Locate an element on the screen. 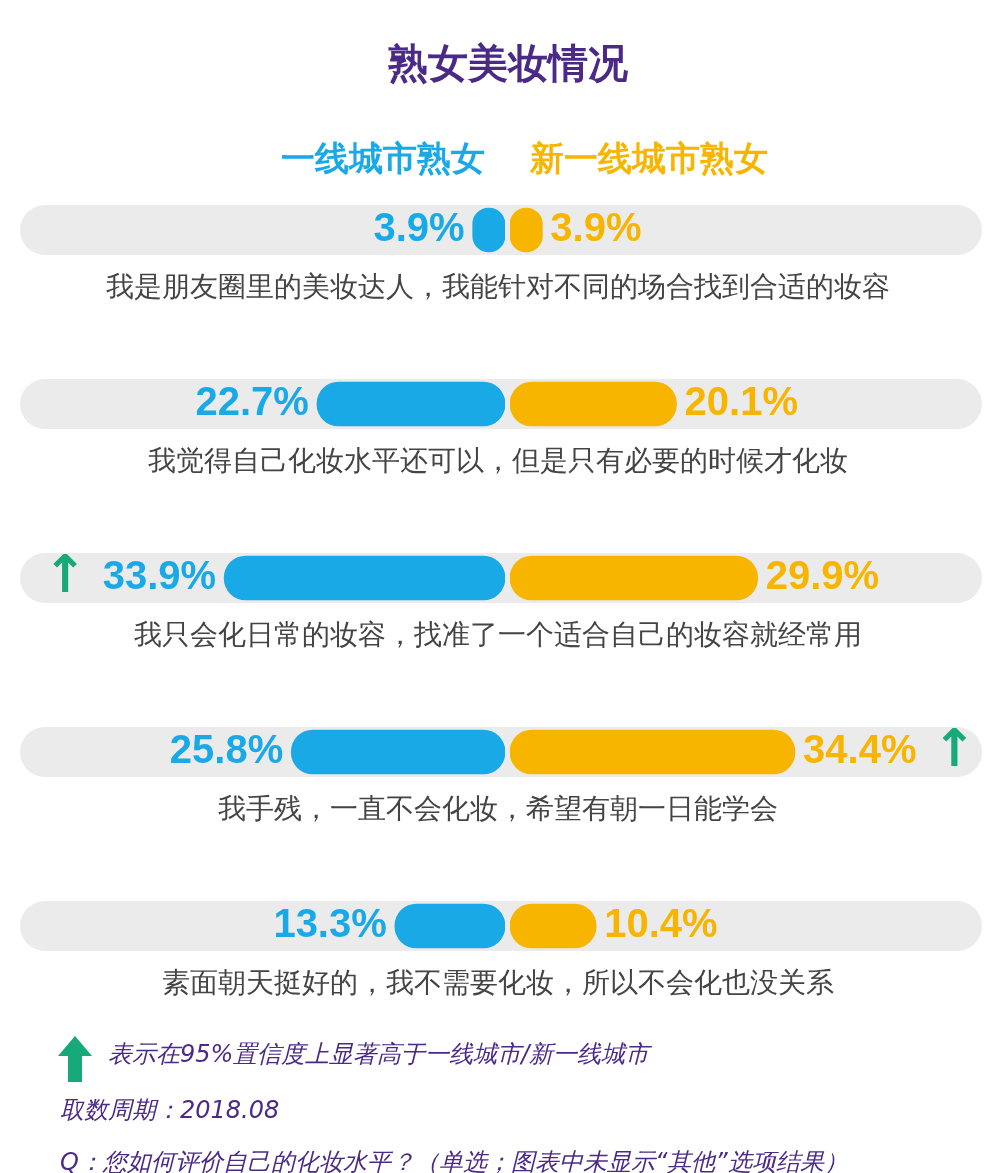 Image resolution: width=1000 pixels, height=1173 pixels. category-label: 我觉得自己化妆水平还可以，但是只有必要的时候才化妆 is located at coordinates (498, 460).